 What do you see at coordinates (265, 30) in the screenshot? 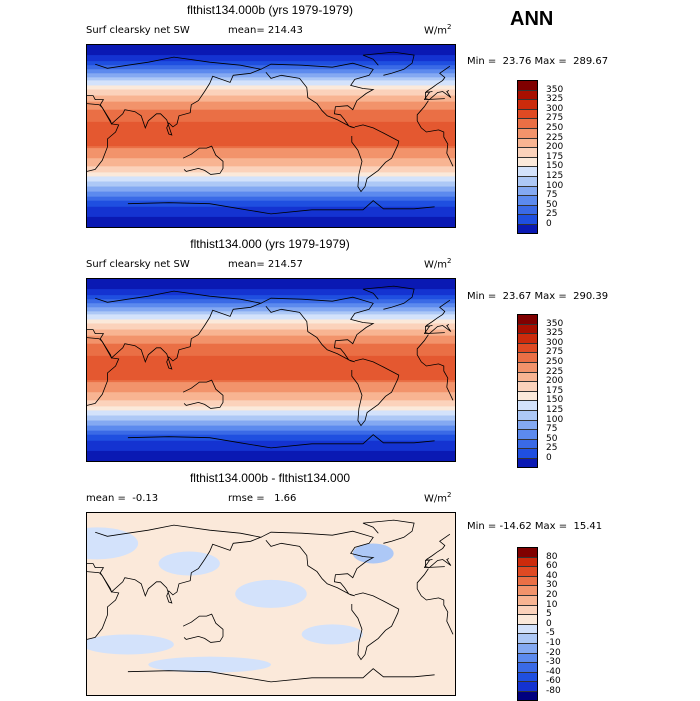
I see `panel-1-mean: mean= 214.43` at bounding box center [265, 30].